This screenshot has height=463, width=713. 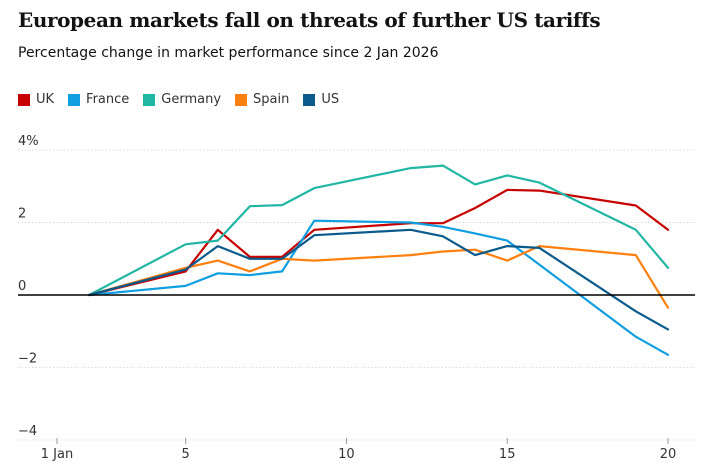 What do you see at coordinates (379, 277) in the screenshot?
I see `series-line-spain` at bounding box center [379, 277].